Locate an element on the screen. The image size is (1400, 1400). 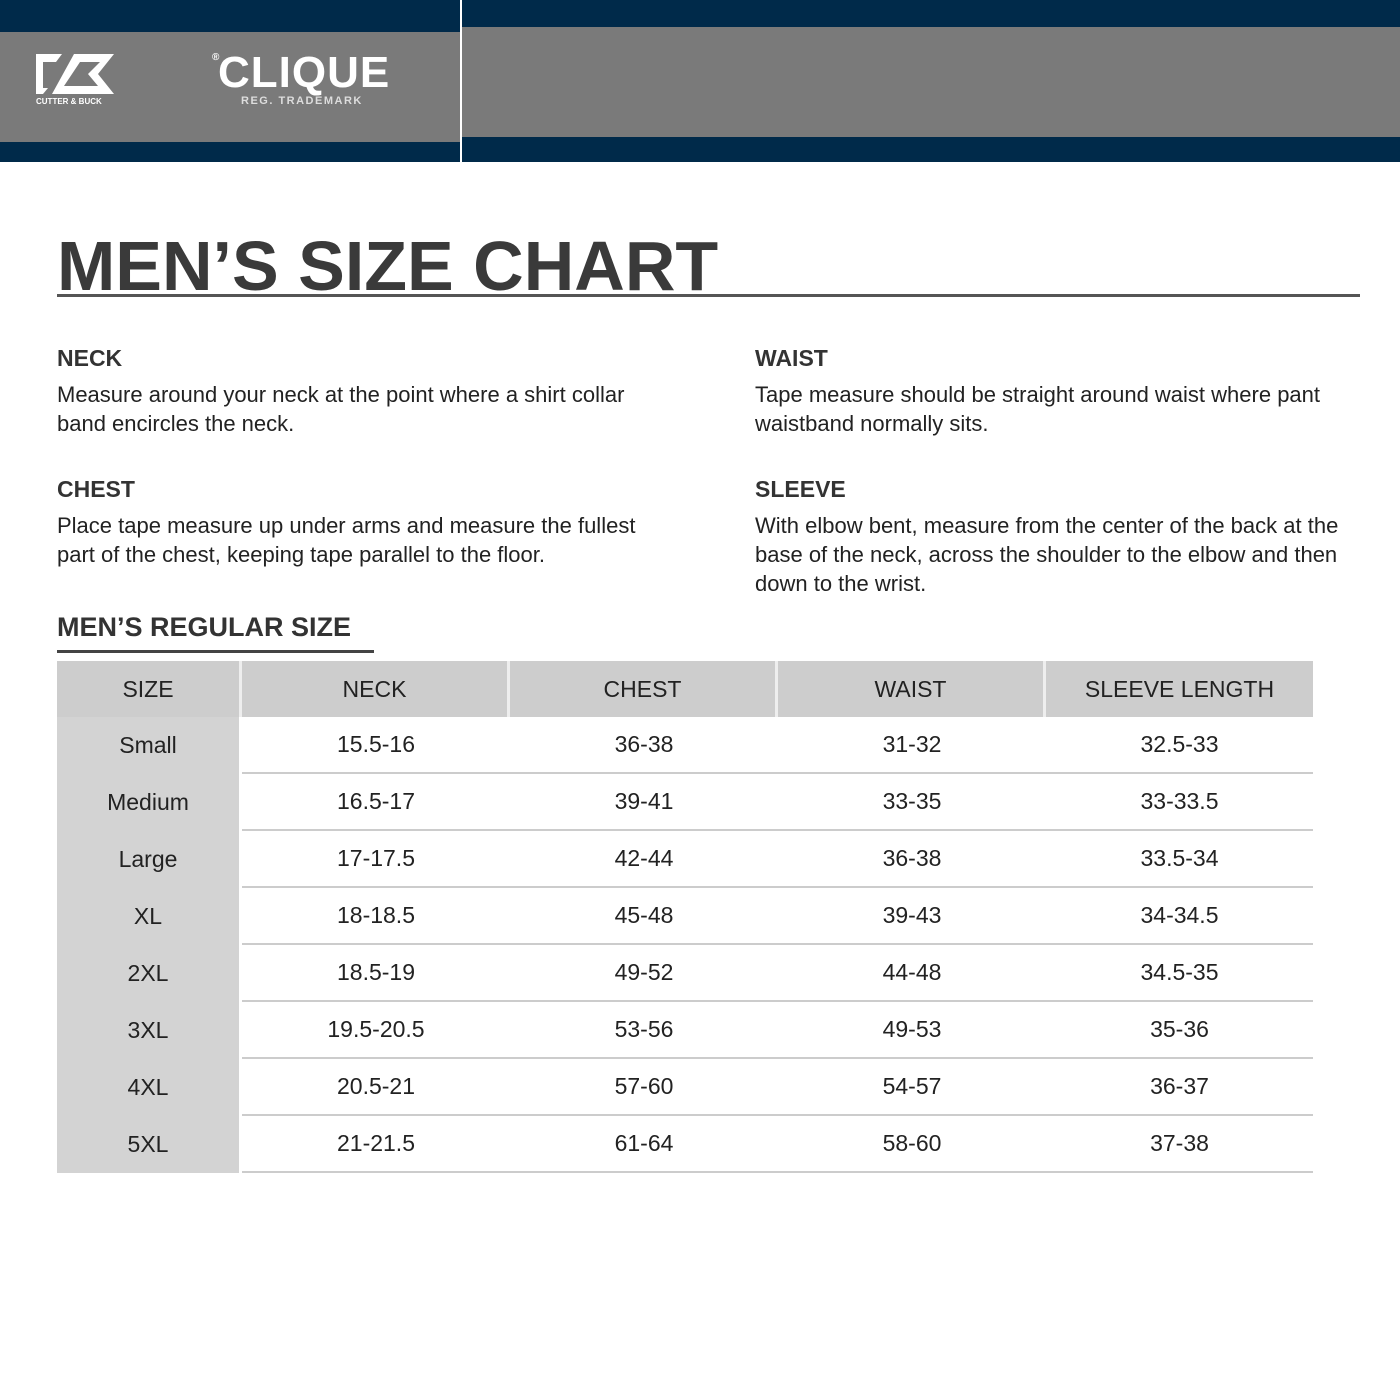
value-cell: 37-38 is located at coordinates (1179, 1144).